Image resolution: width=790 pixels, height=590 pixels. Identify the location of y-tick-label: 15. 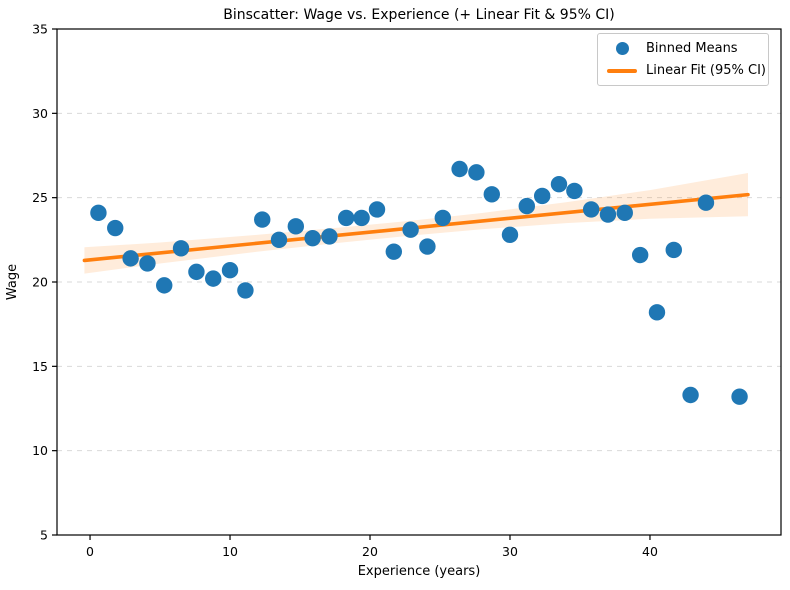
(40, 366).